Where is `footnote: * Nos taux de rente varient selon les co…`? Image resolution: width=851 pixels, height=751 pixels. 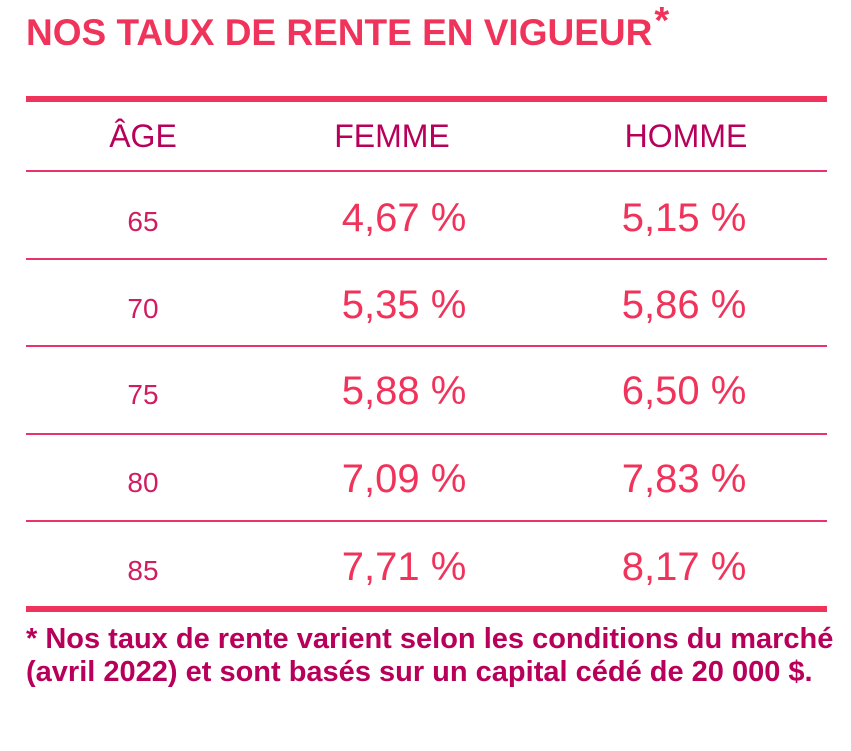
footnote: * Nos taux de rente varient selon les co… is located at coordinates (430, 655).